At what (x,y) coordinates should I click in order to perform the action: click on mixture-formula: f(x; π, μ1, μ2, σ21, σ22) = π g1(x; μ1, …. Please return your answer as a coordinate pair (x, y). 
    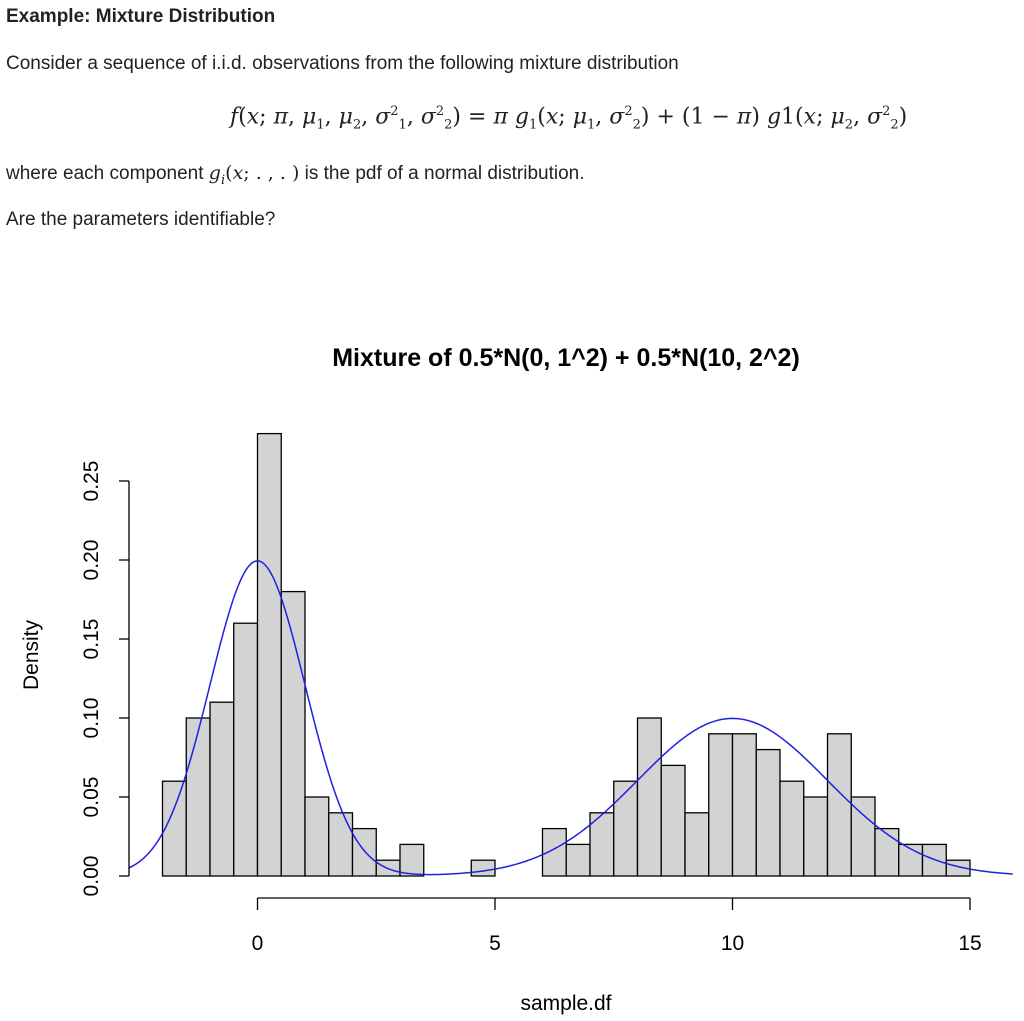
    Looking at the image, I should click on (569, 118).